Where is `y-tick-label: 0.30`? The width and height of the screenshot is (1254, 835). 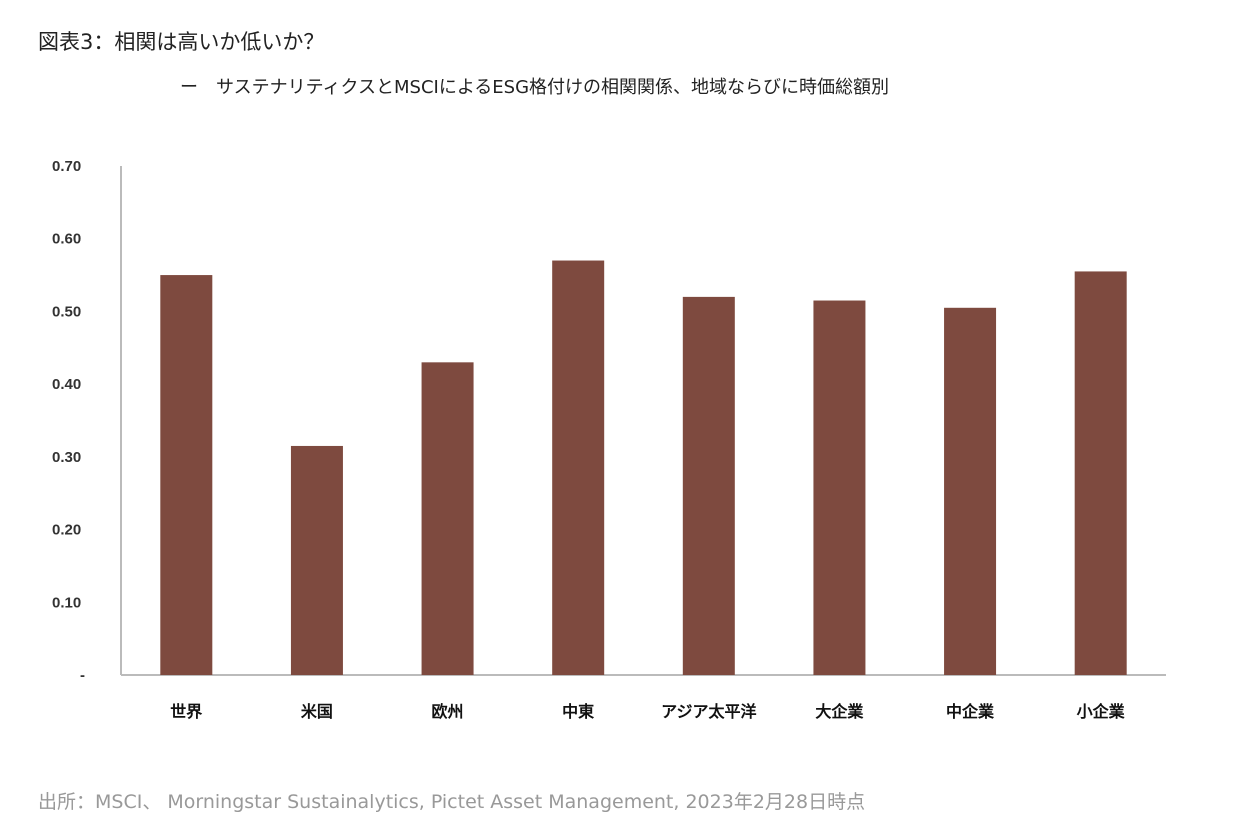
y-tick-label: 0.30 is located at coordinates (66, 457).